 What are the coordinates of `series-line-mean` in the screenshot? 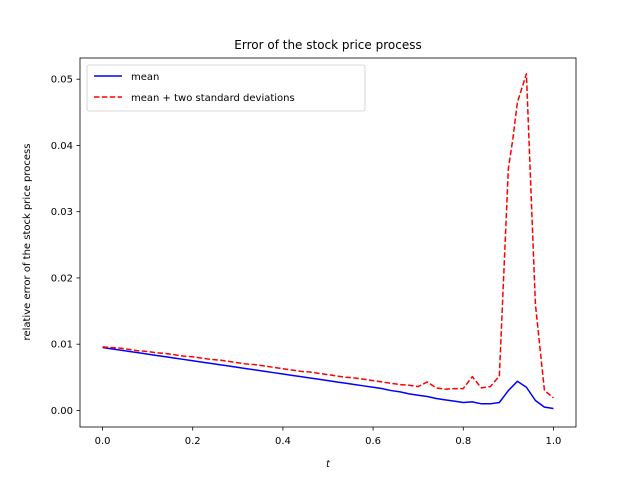 It's located at (328, 378).